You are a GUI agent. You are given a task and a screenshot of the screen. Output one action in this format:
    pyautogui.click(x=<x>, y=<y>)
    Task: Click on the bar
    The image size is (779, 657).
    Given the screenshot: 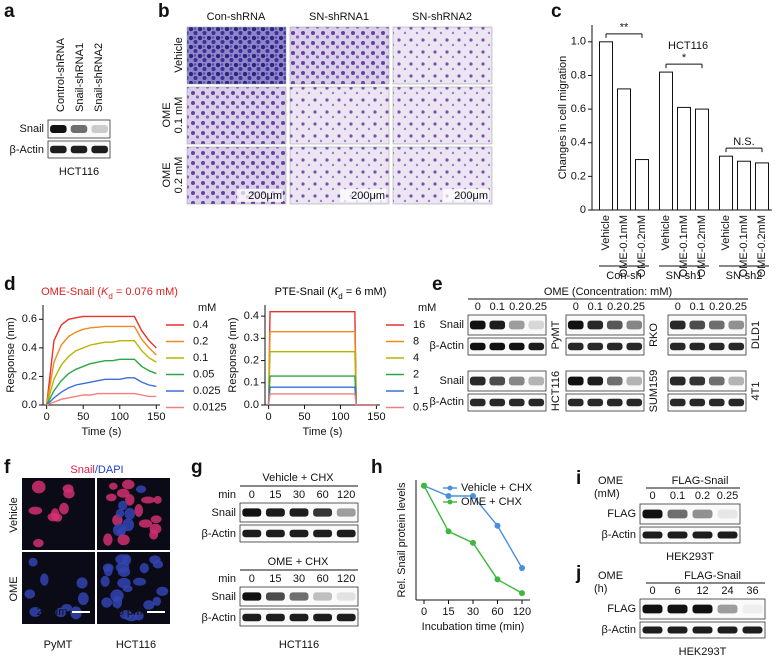 What is the action you would take?
    pyautogui.click(x=642, y=185)
    